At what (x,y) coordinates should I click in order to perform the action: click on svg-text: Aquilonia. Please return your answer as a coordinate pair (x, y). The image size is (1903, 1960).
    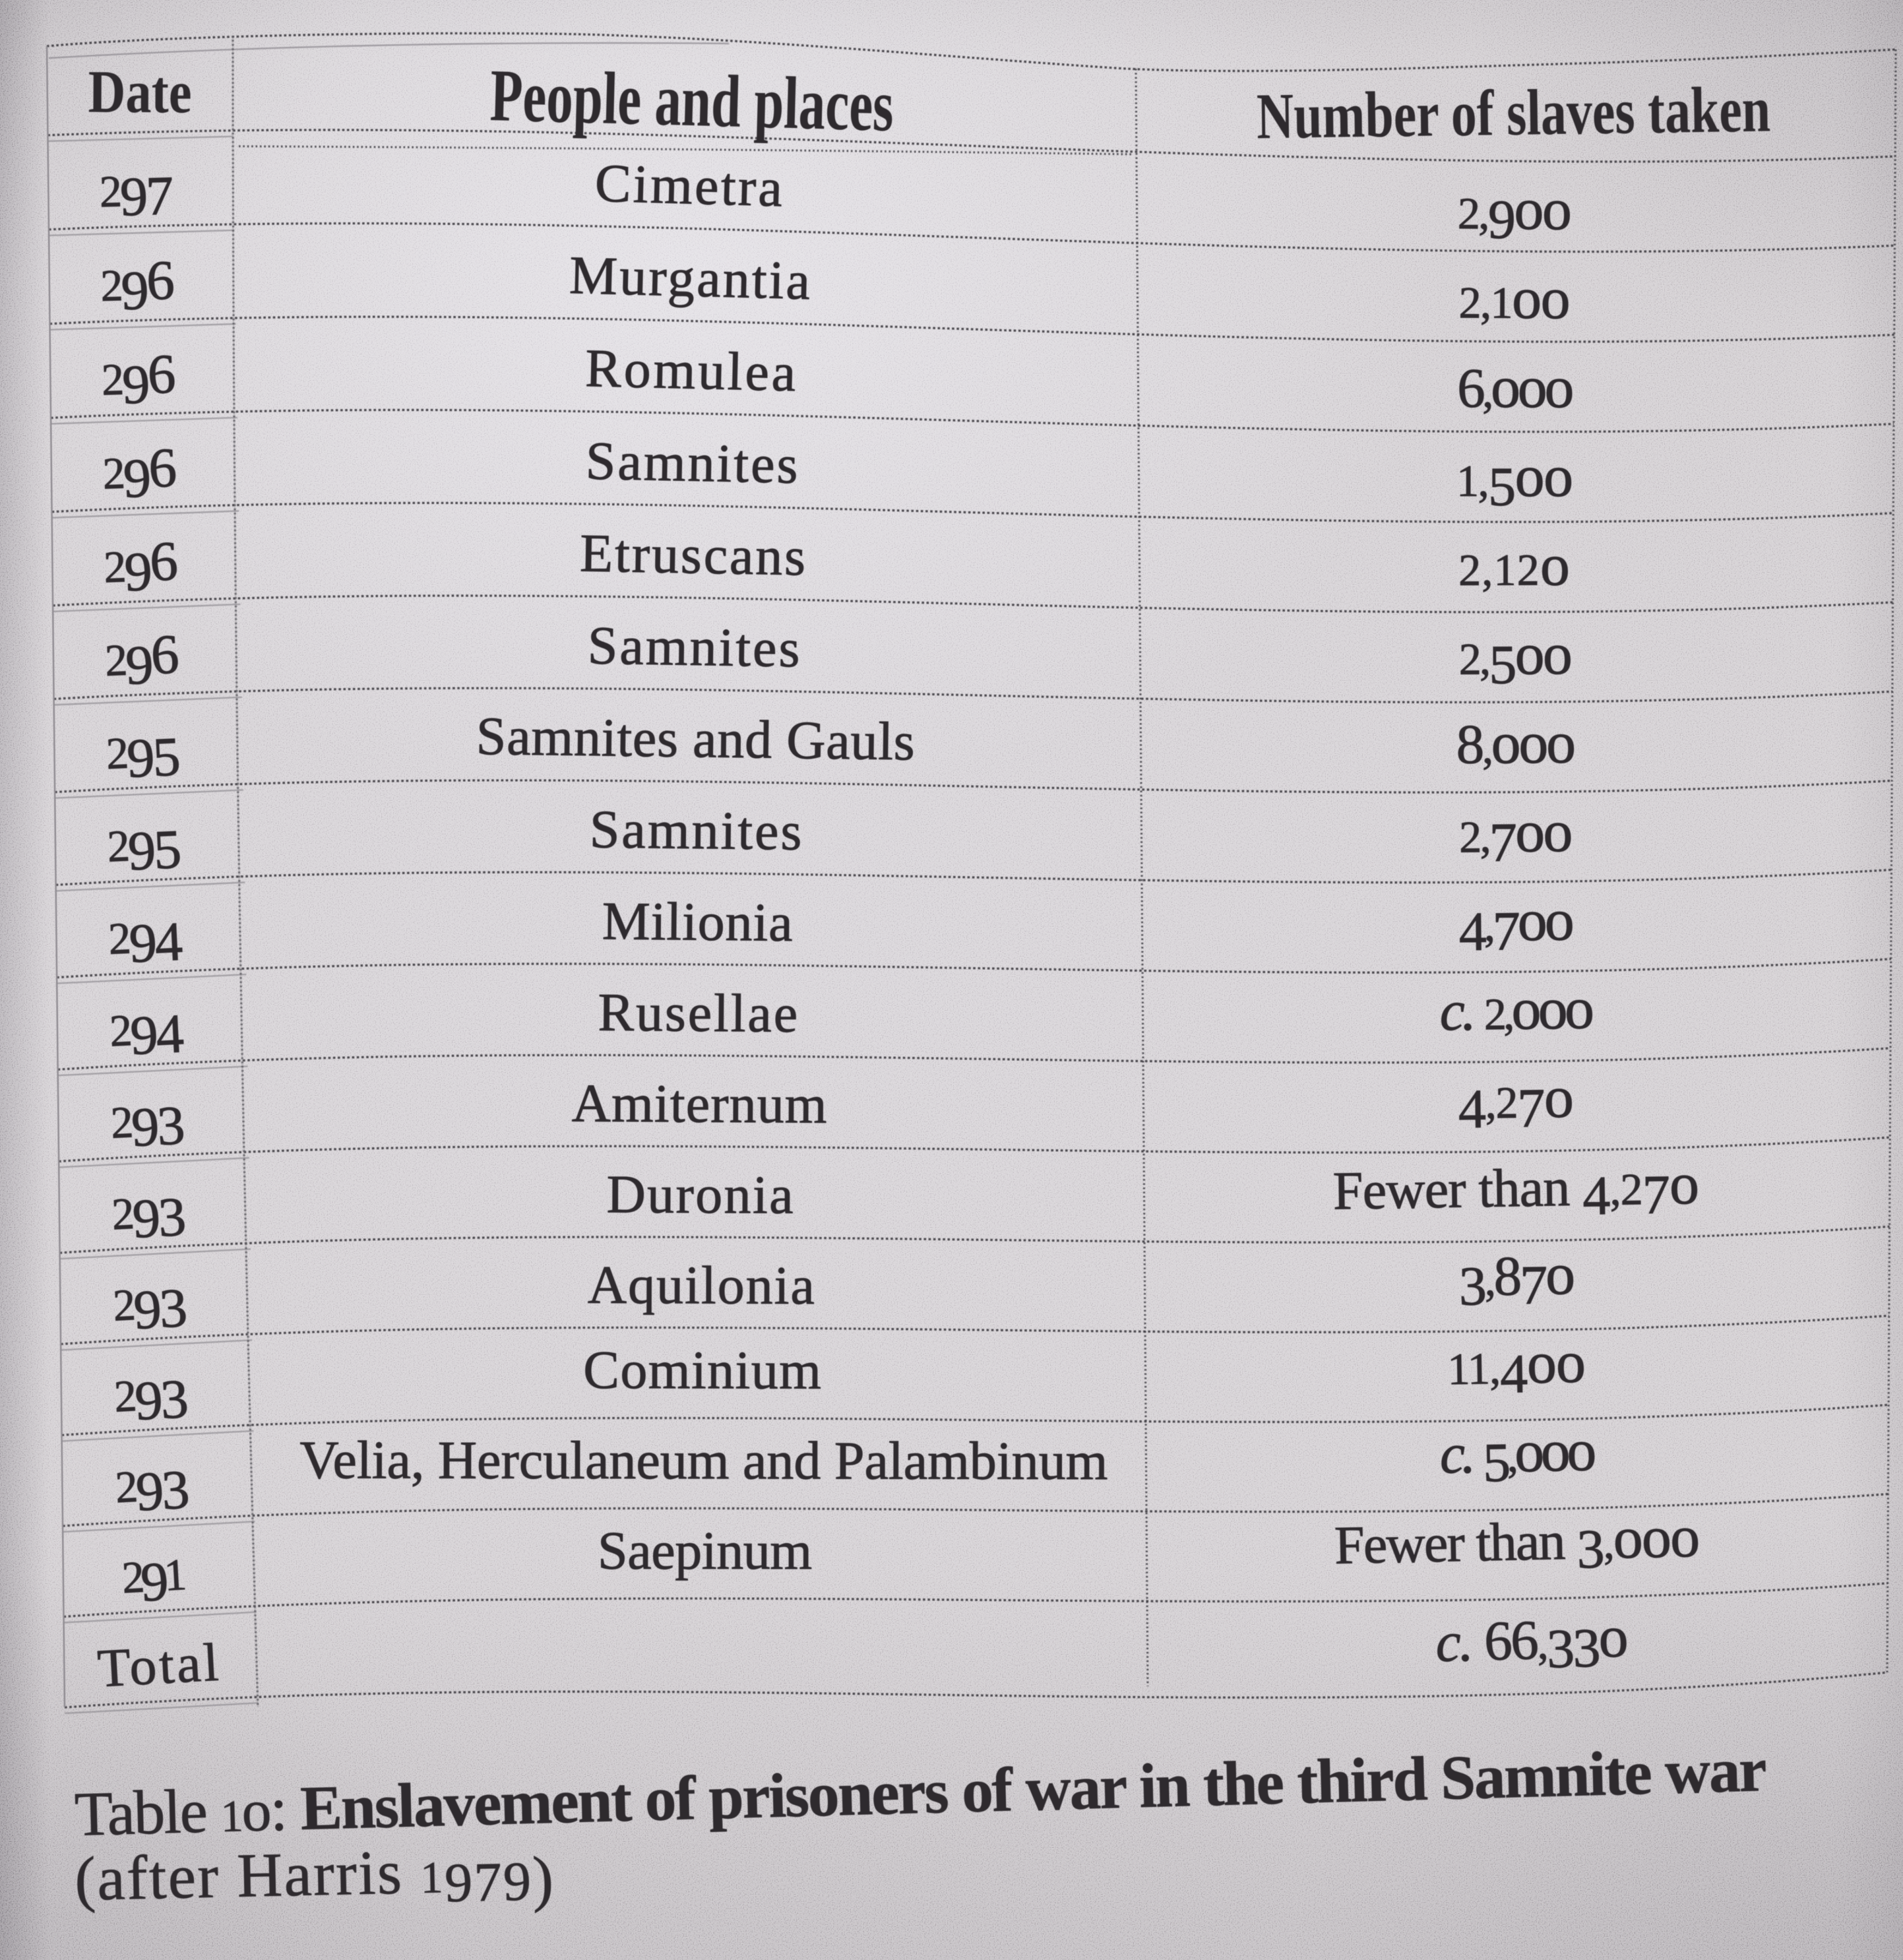
    Looking at the image, I should click on (702, 1285).